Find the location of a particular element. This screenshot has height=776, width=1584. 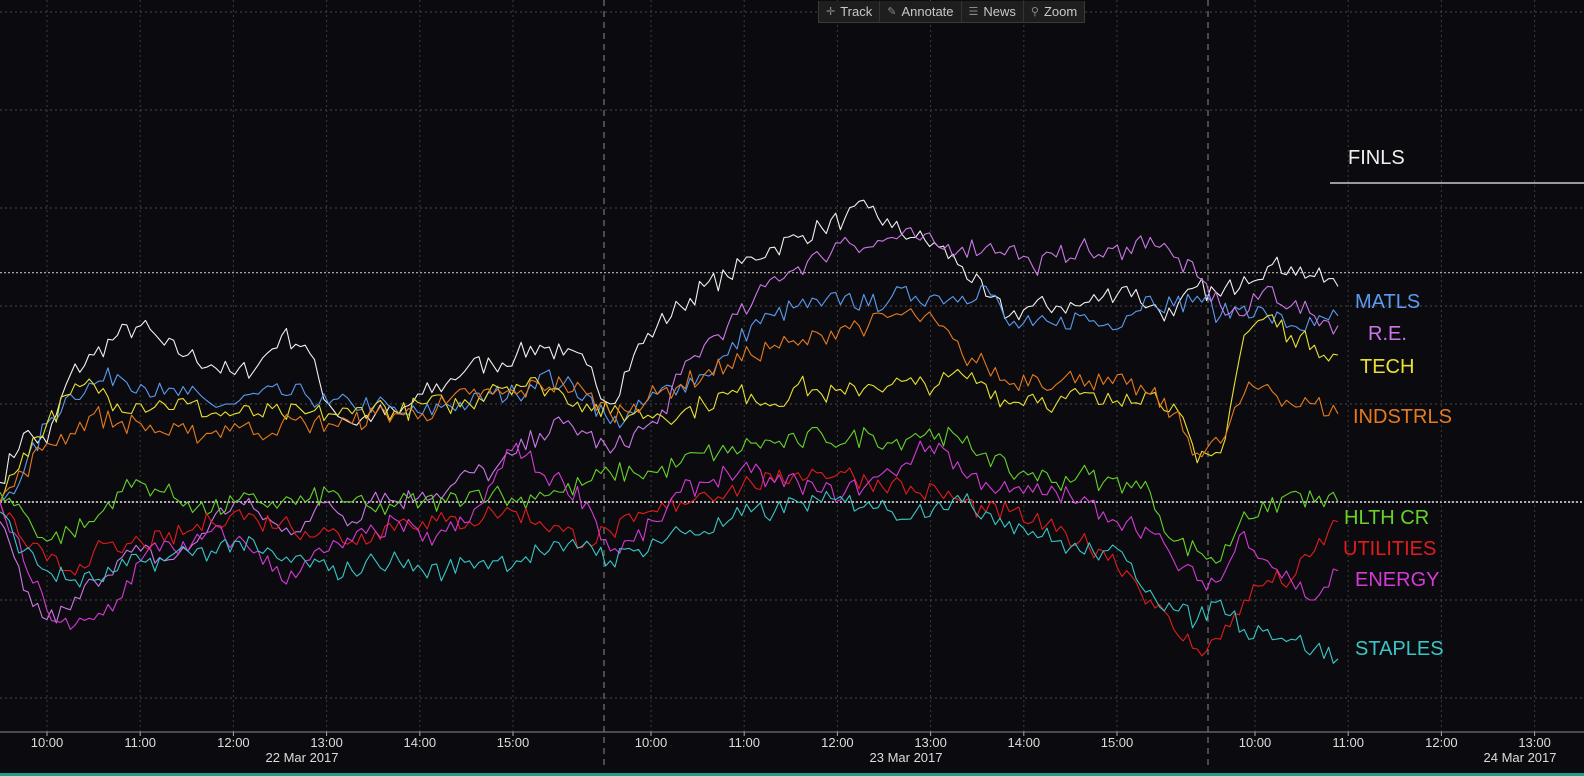

chart-toolbar: ✛ Track ✎ Annotate ☰ News ⚲ Zoom is located at coordinates (952, 12).